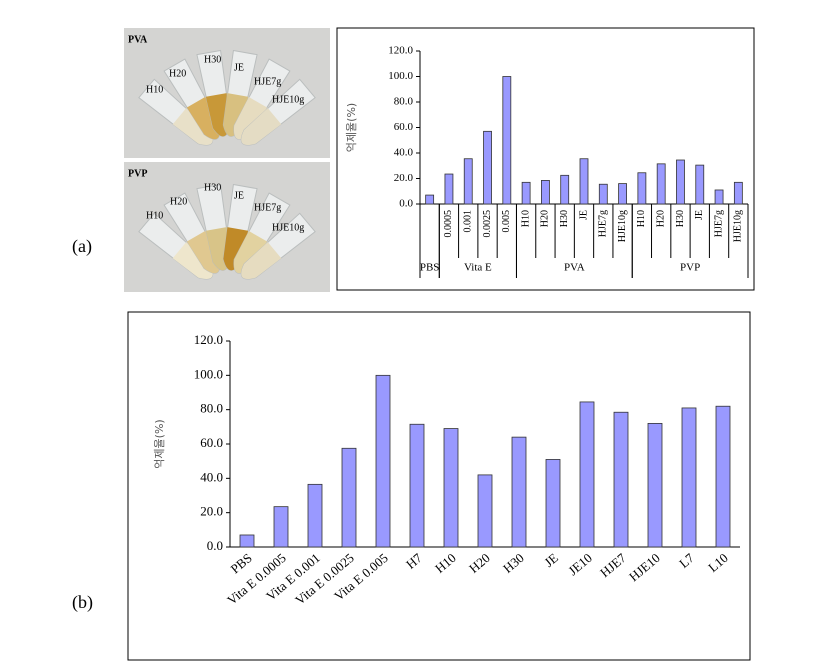 The image size is (818, 668). What do you see at coordinates (690, 268) in the screenshot?
I see `group-label: PVP` at bounding box center [690, 268].